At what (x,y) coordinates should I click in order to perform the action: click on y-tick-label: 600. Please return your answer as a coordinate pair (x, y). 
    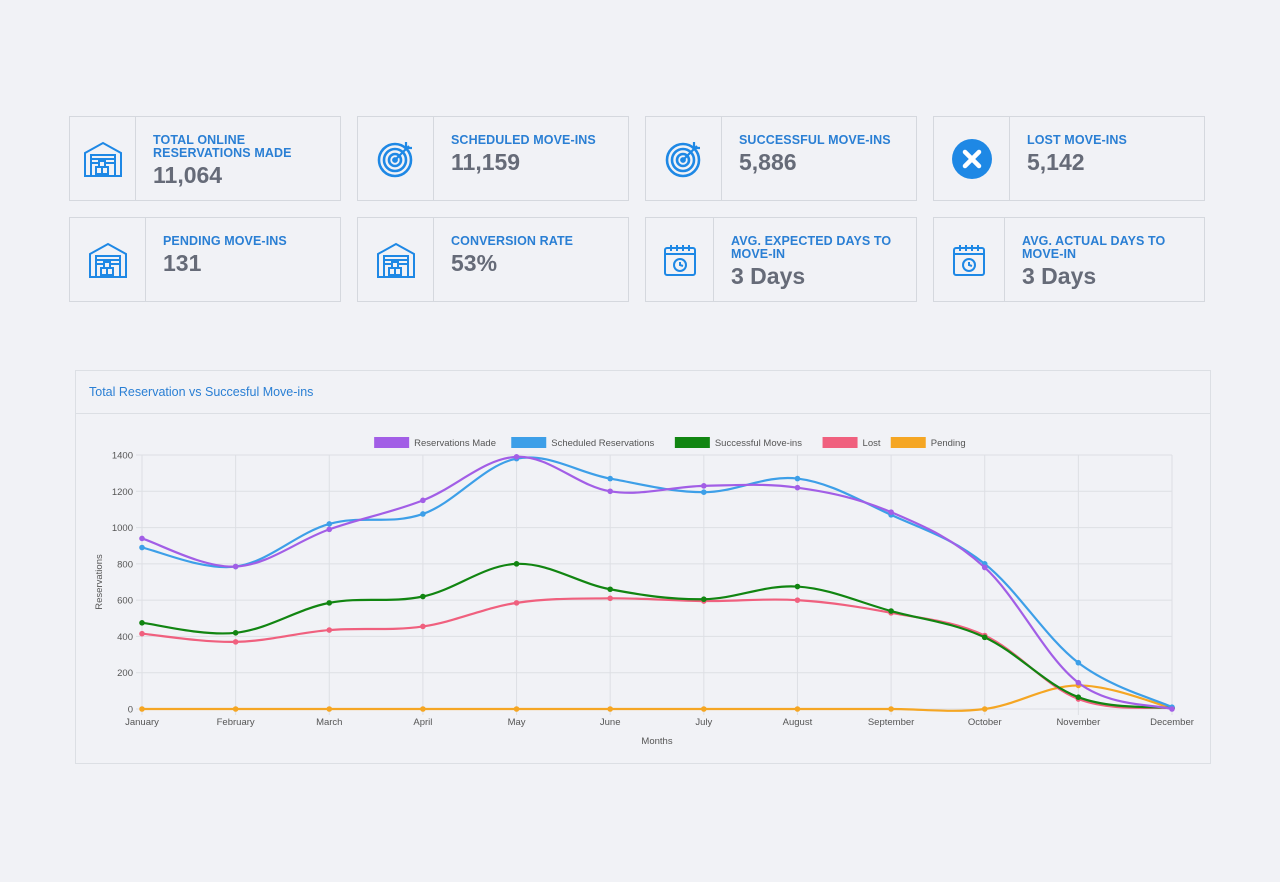
    Looking at the image, I should click on (125, 601).